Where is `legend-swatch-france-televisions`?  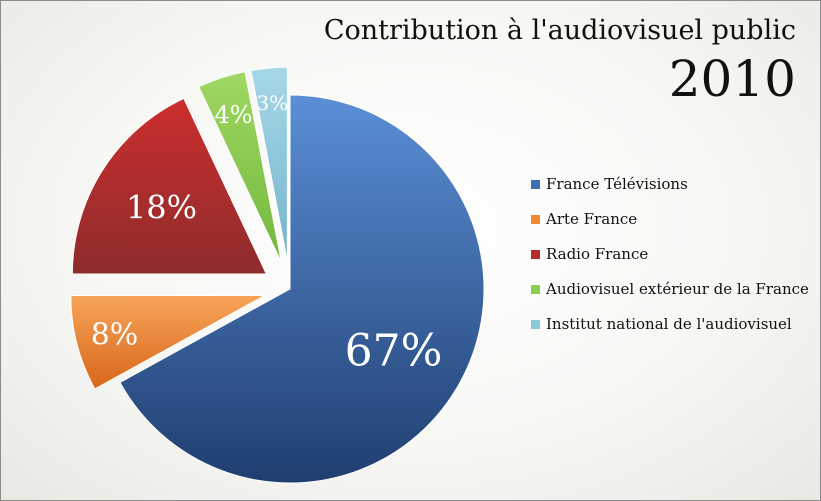
legend-swatch-france-televisions is located at coordinates (535, 184).